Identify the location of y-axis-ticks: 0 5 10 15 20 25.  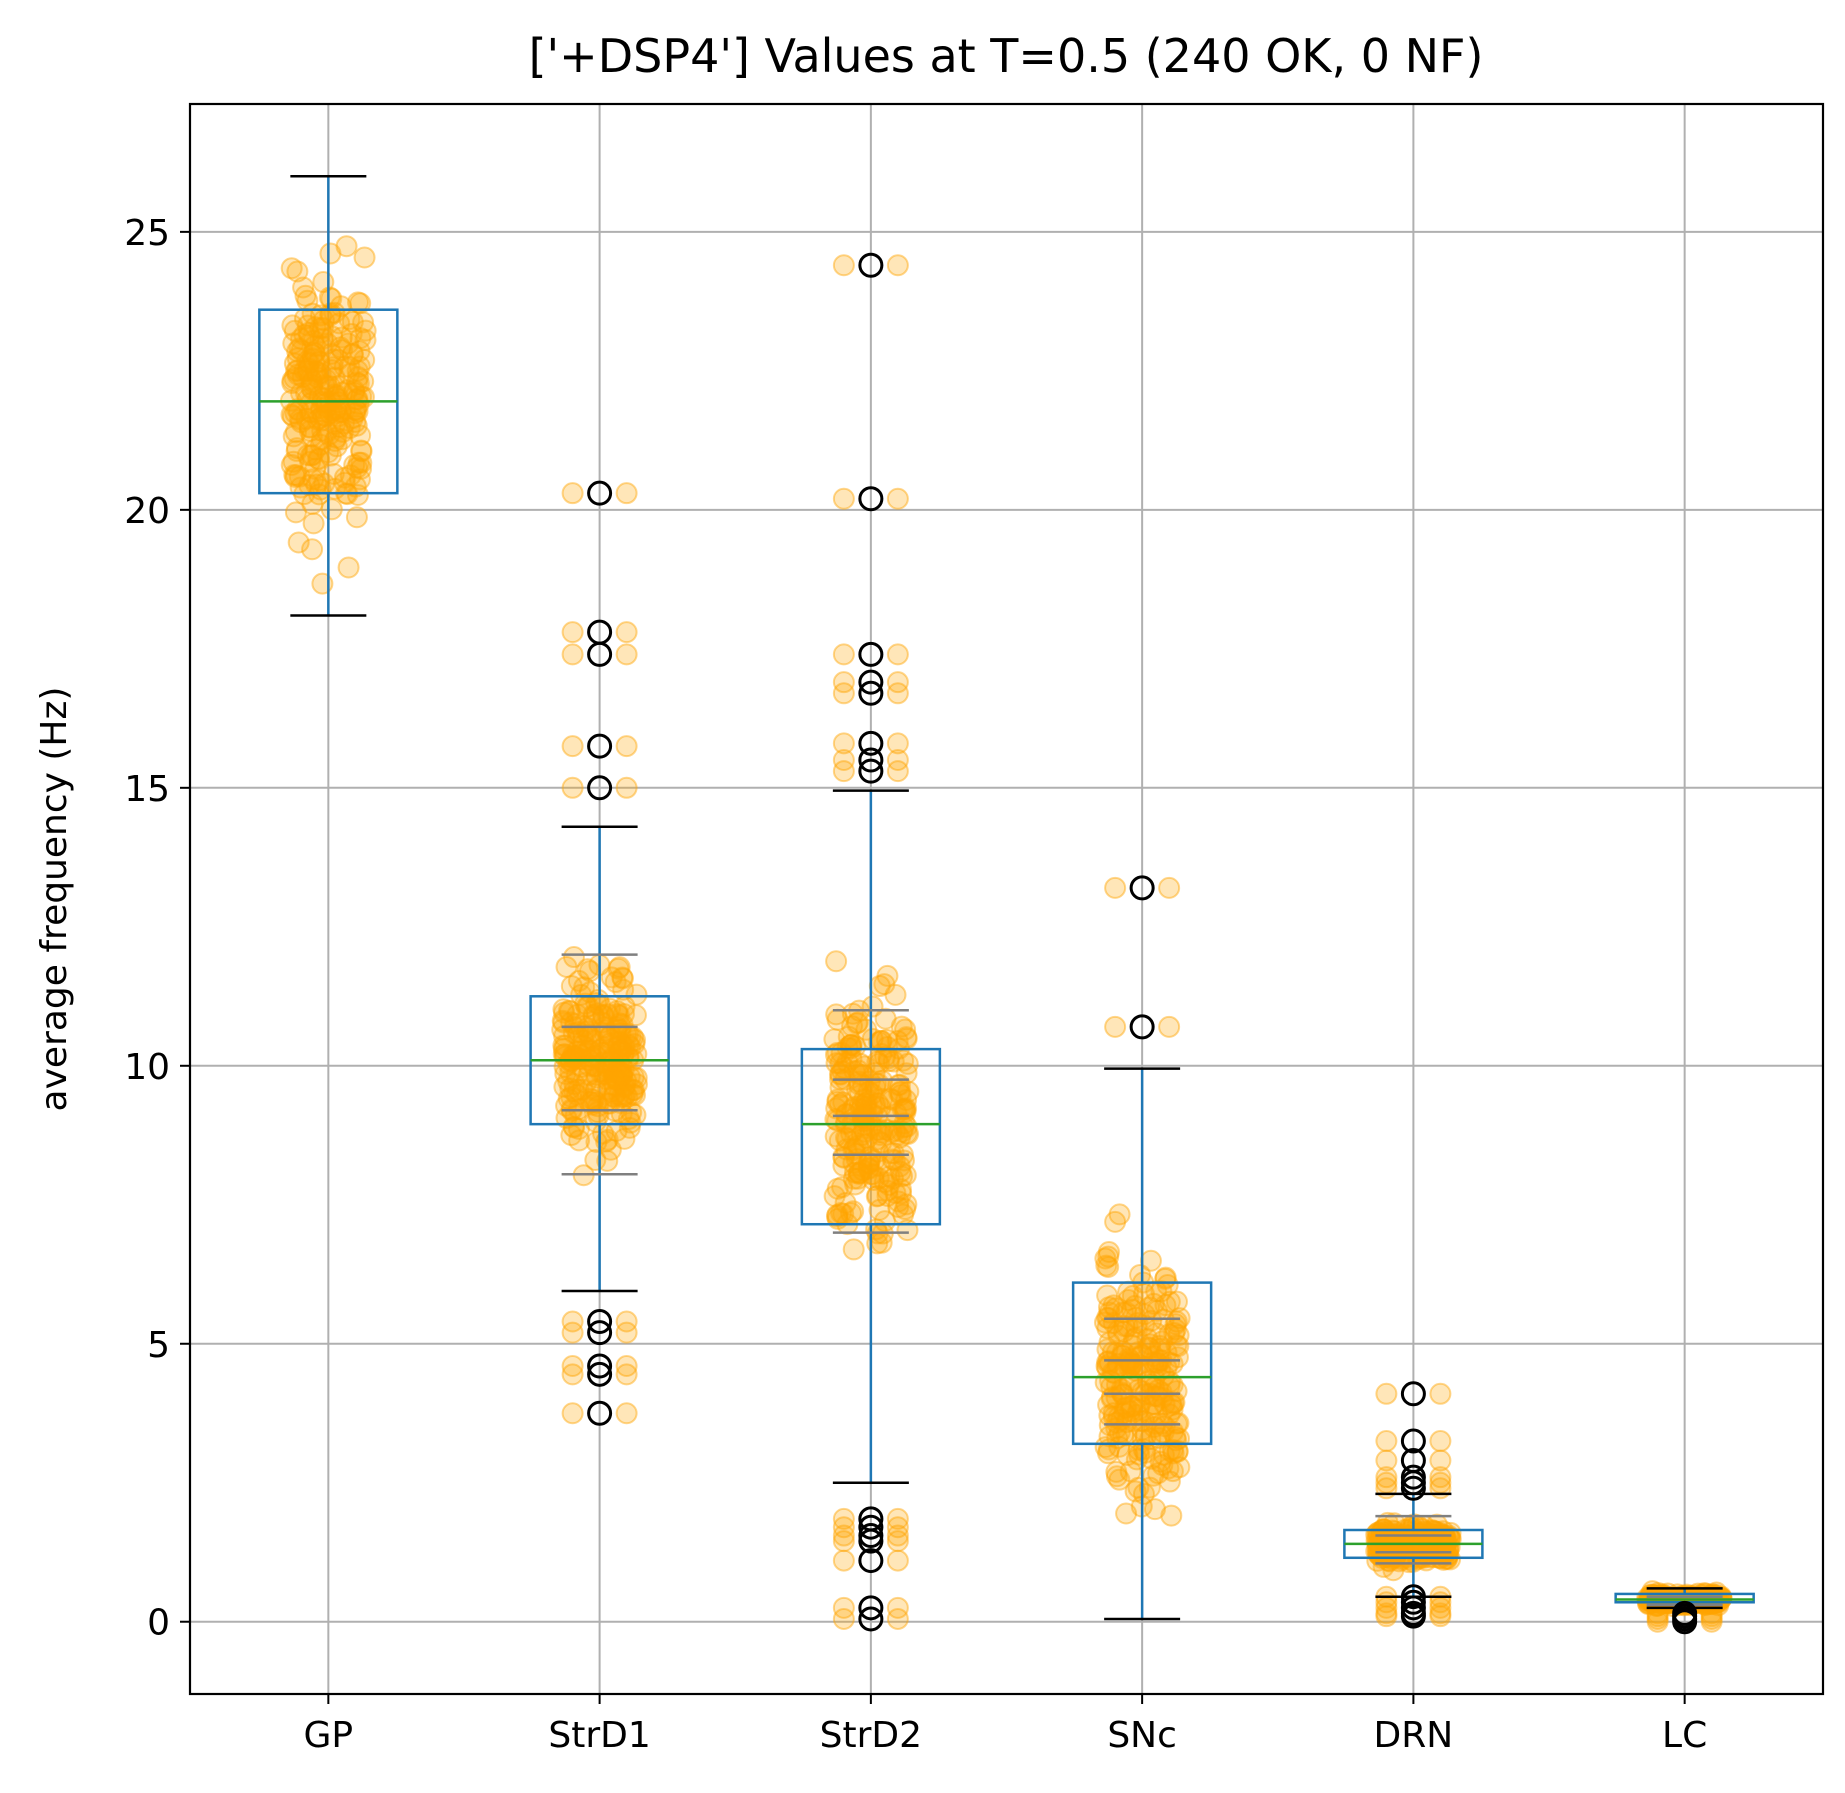
(157, 928).